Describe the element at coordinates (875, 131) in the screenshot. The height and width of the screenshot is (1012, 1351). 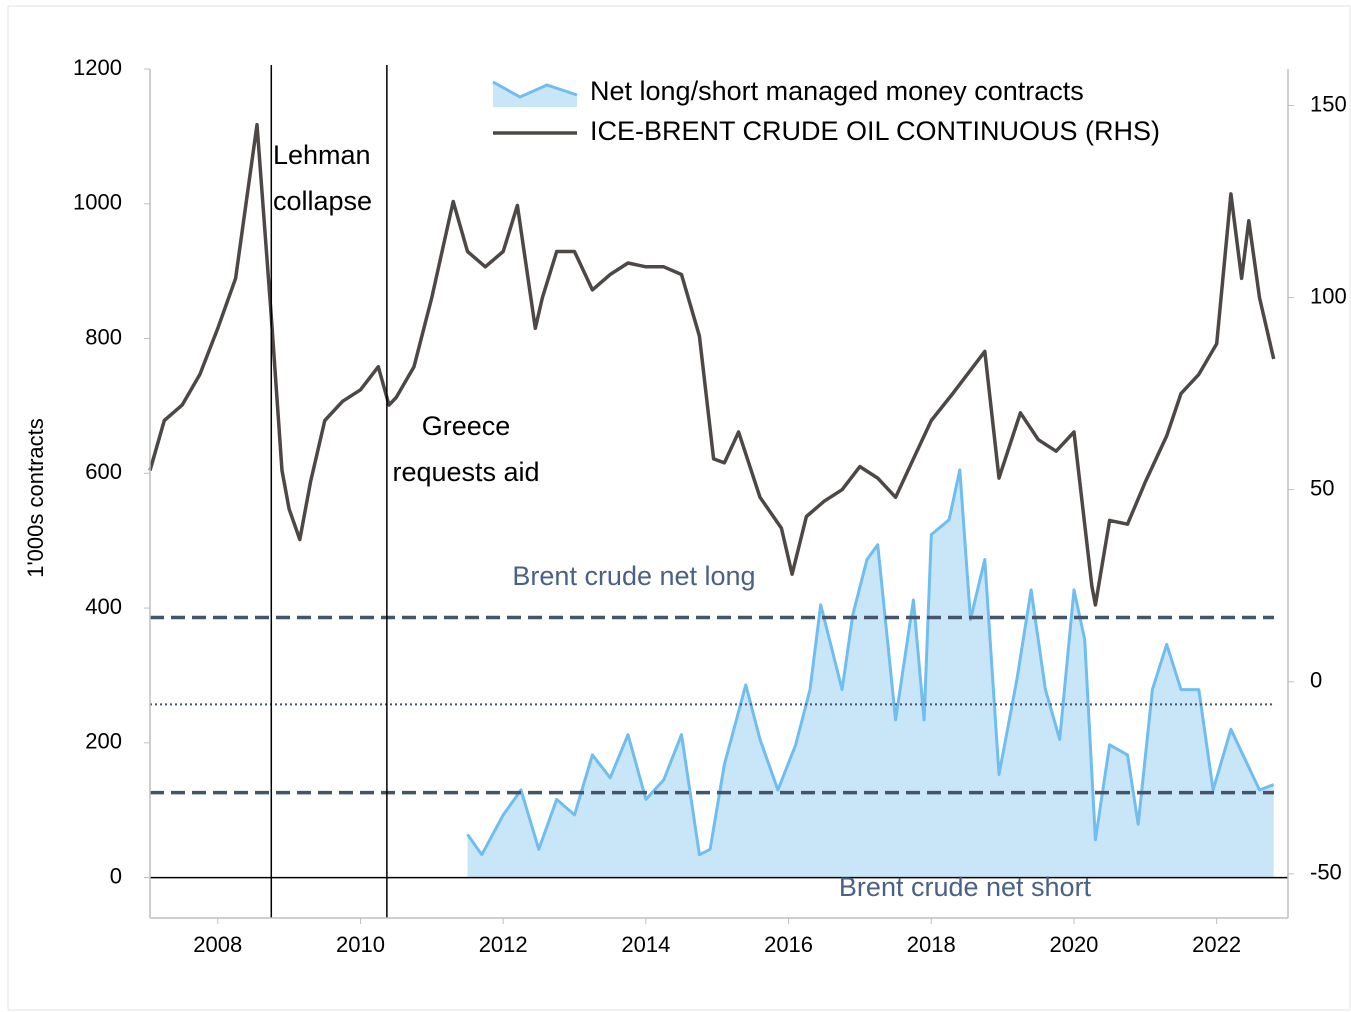
I see `legend-label: ICE-BRENT CRUDE OIL CONTINUOUS (RHS)` at that location.